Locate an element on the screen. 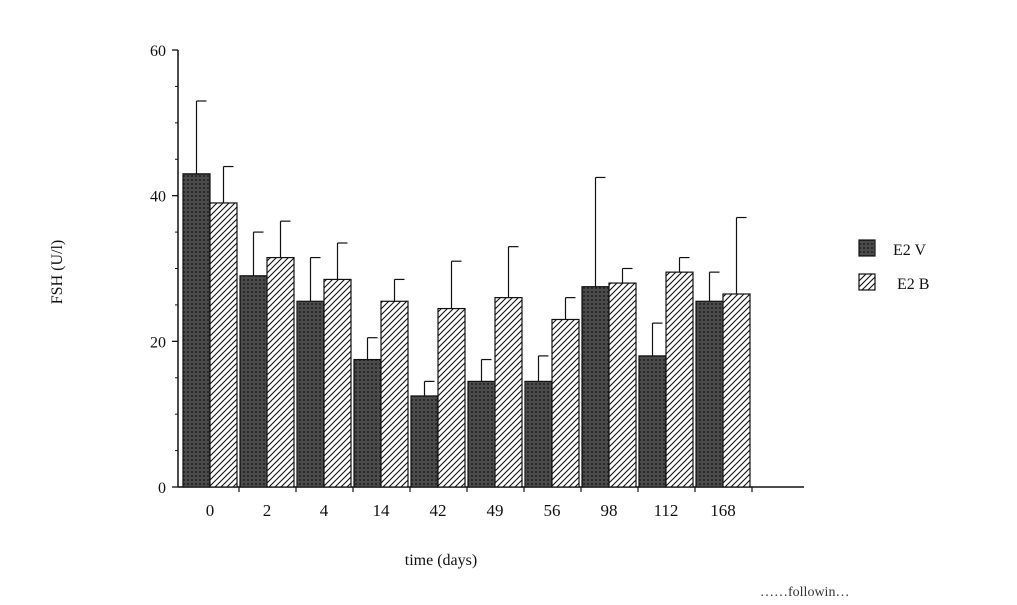  x-ticks: 0 2 4 14 42 49 56 98 112 168 is located at coordinates (479, 503).